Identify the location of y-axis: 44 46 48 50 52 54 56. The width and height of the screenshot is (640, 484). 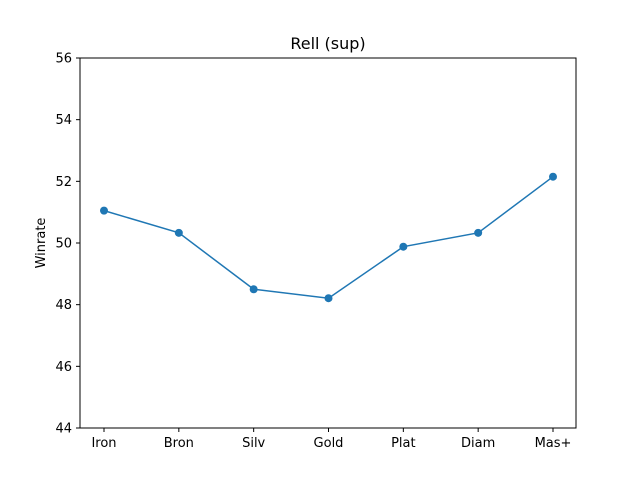
(67, 244).